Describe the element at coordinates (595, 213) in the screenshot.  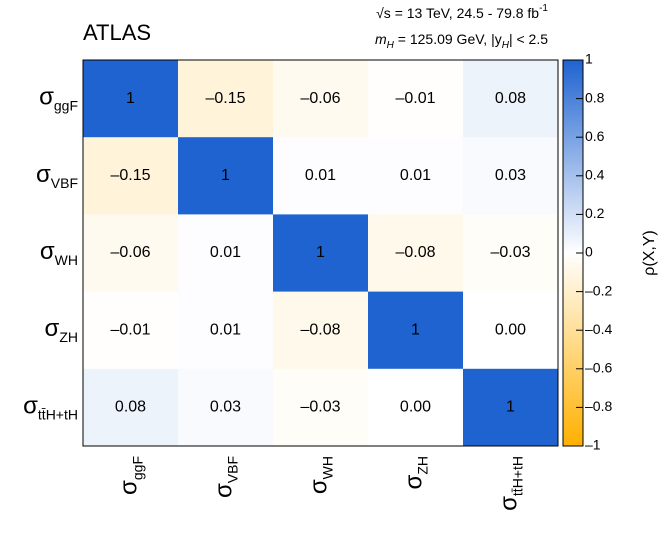
I see `colorbar-tick-label: 0.2` at that location.